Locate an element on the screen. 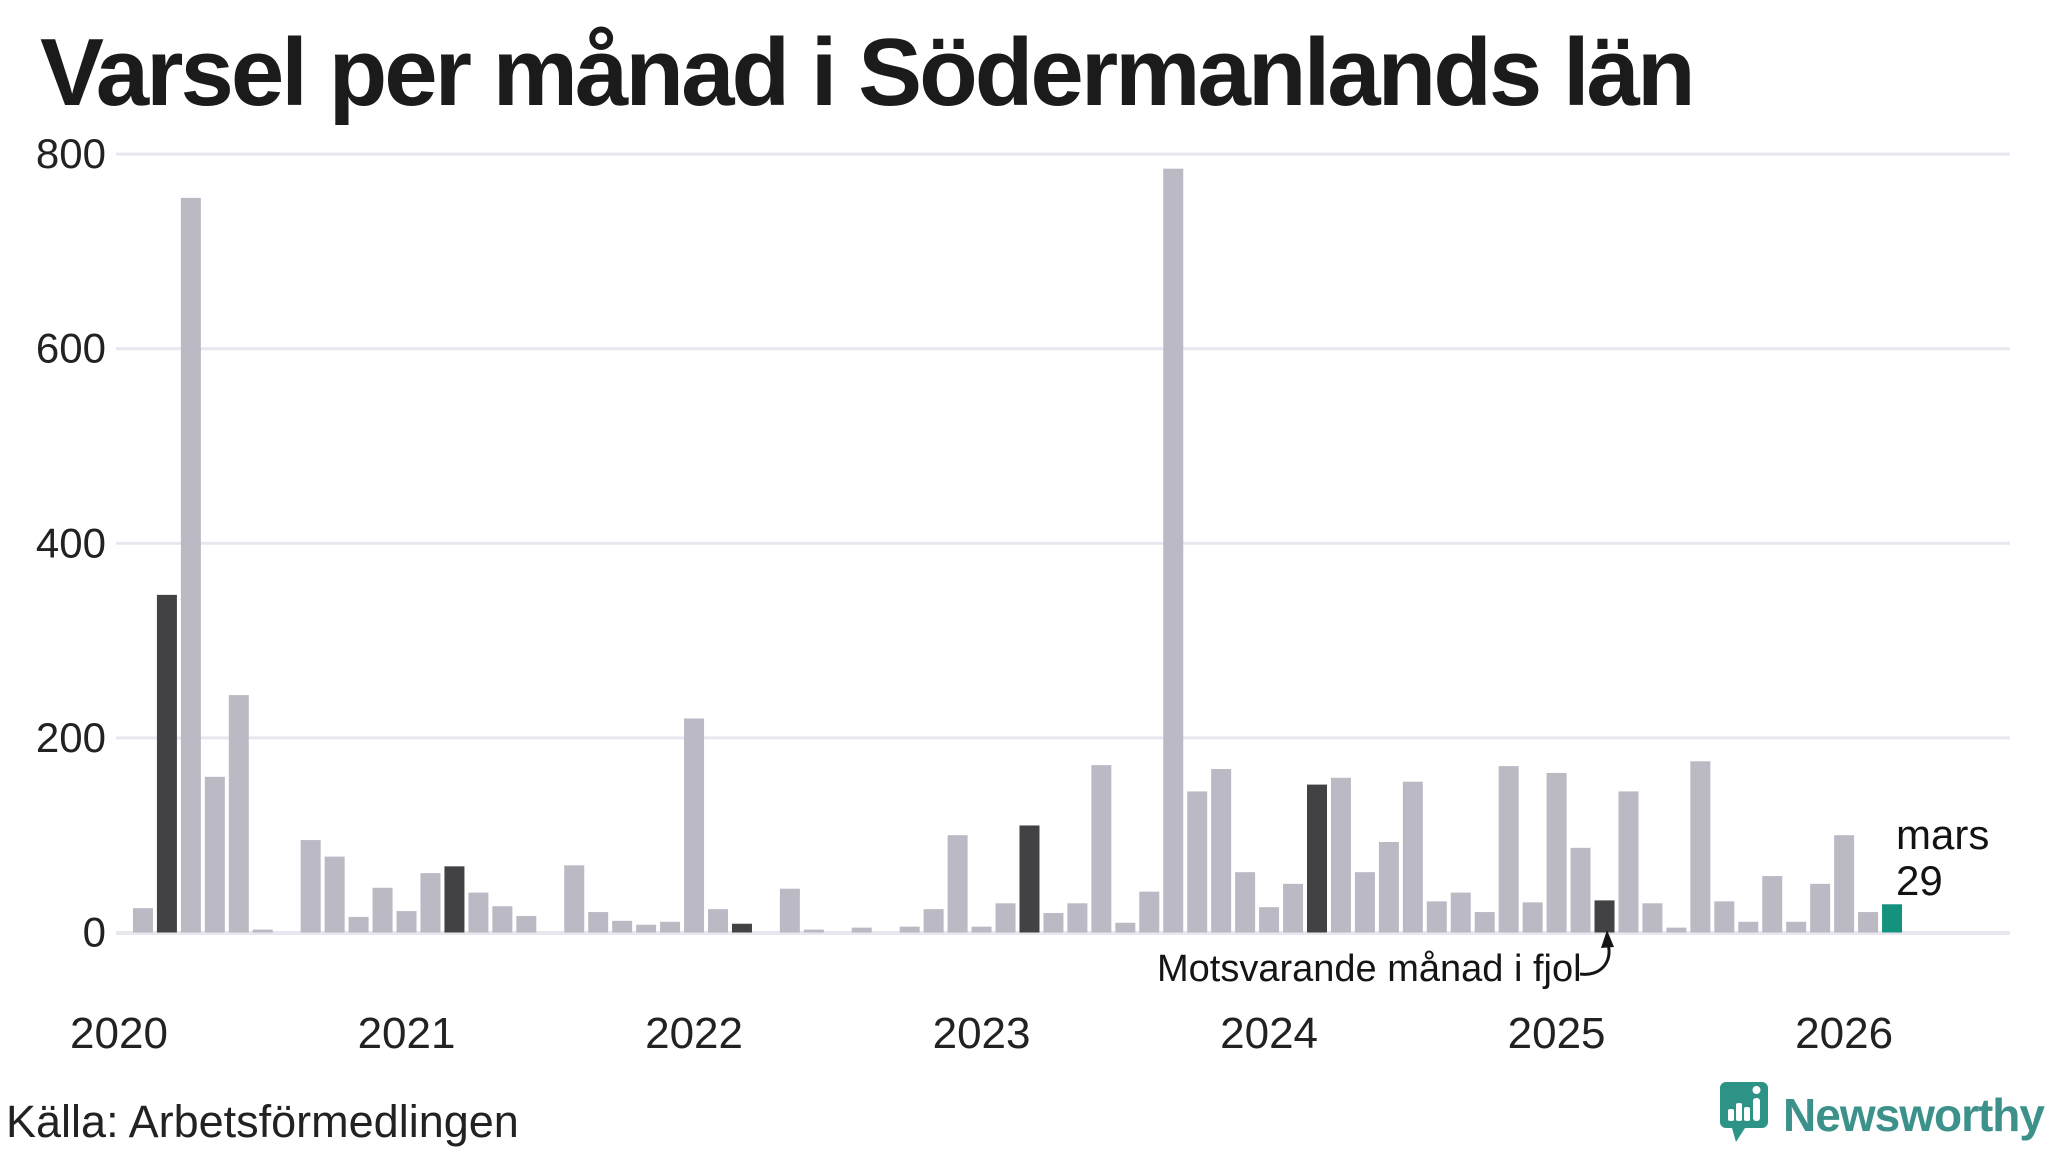 Image resolution: width=2048 pixels, height=1152 pixels. y-tick-600: 600 is located at coordinates (71, 348).